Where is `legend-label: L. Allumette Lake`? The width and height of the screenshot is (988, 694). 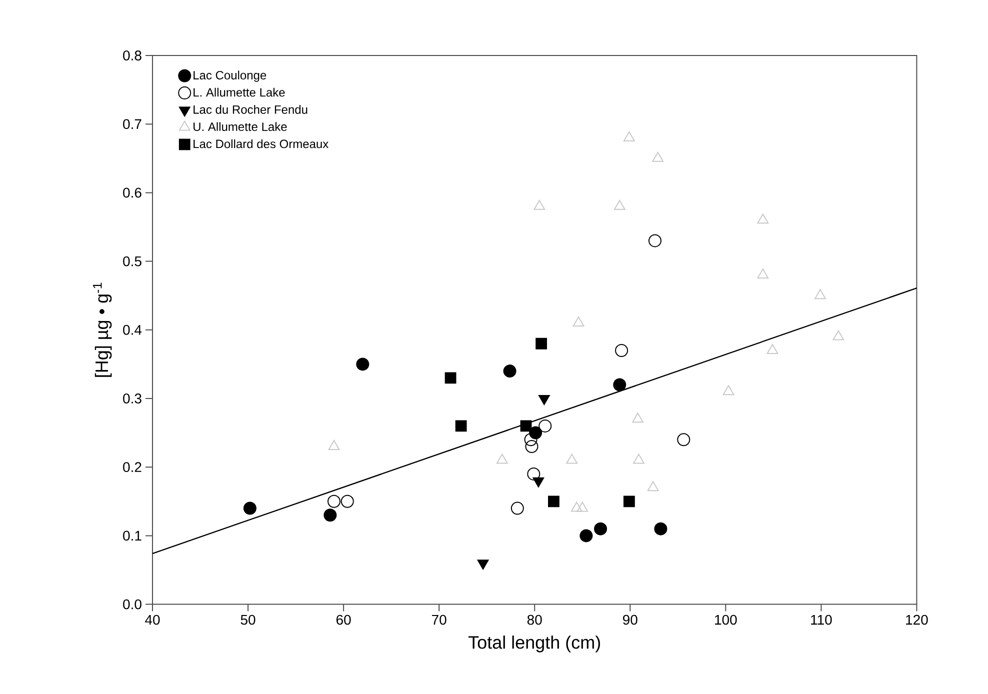
legend-label: L. Allumette Lake is located at coordinates (239, 92).